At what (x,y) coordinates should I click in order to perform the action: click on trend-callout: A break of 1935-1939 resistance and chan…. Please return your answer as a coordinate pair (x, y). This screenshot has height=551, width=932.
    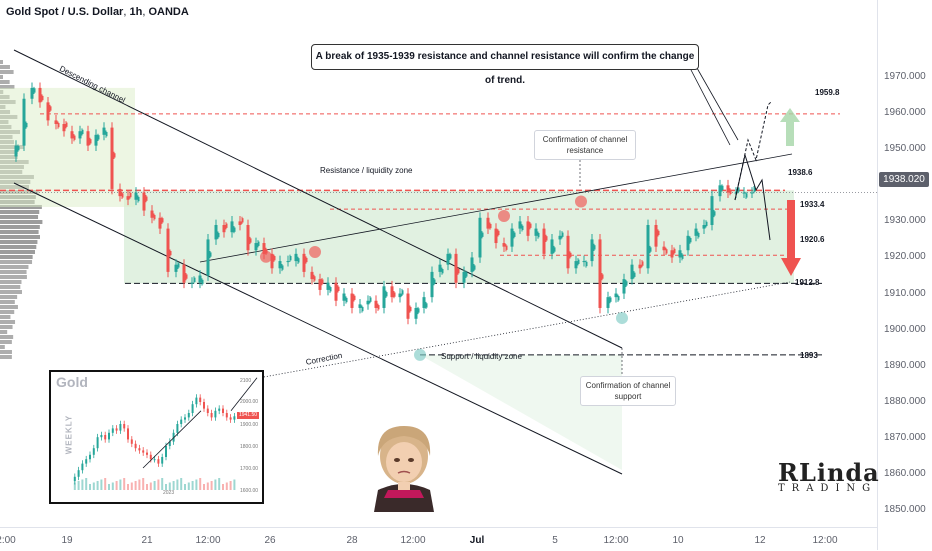
    Looking at the image, I should click on (505, 65).